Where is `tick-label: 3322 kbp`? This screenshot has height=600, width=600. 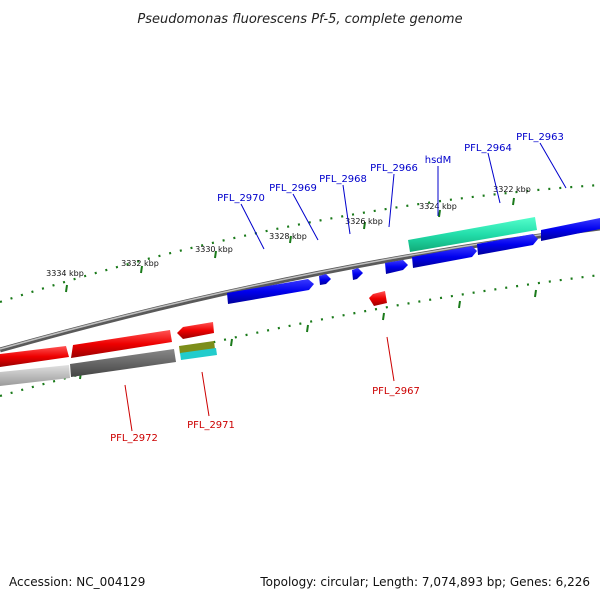
tick-label: 3322 kbp is located at coordinates (512, 189).